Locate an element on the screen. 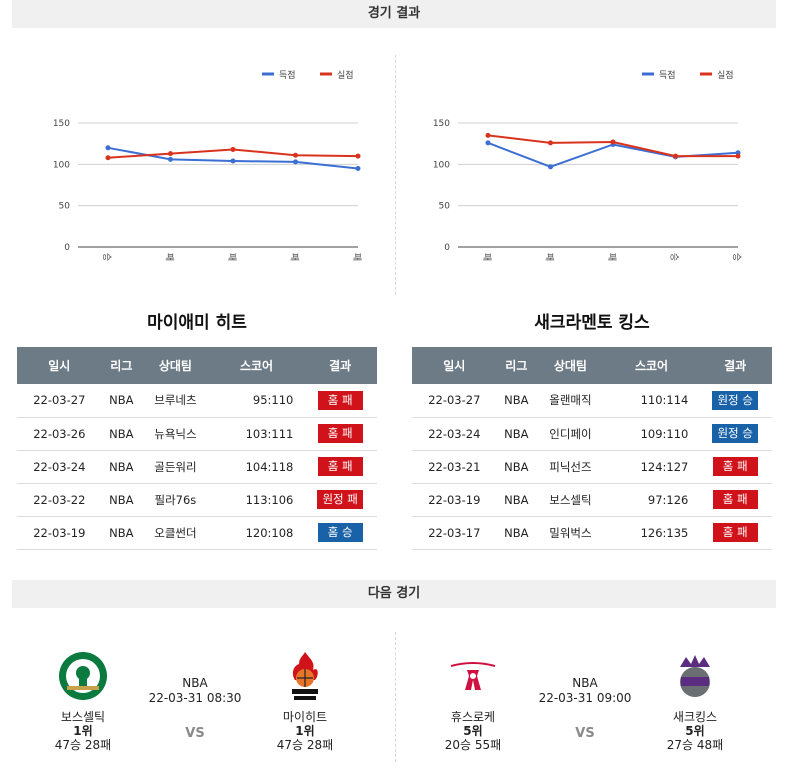 The height and width of the screenshot is (772, 789). away-team: 마이히트 1위 47승 28패 is located at coordinates (305, 696).